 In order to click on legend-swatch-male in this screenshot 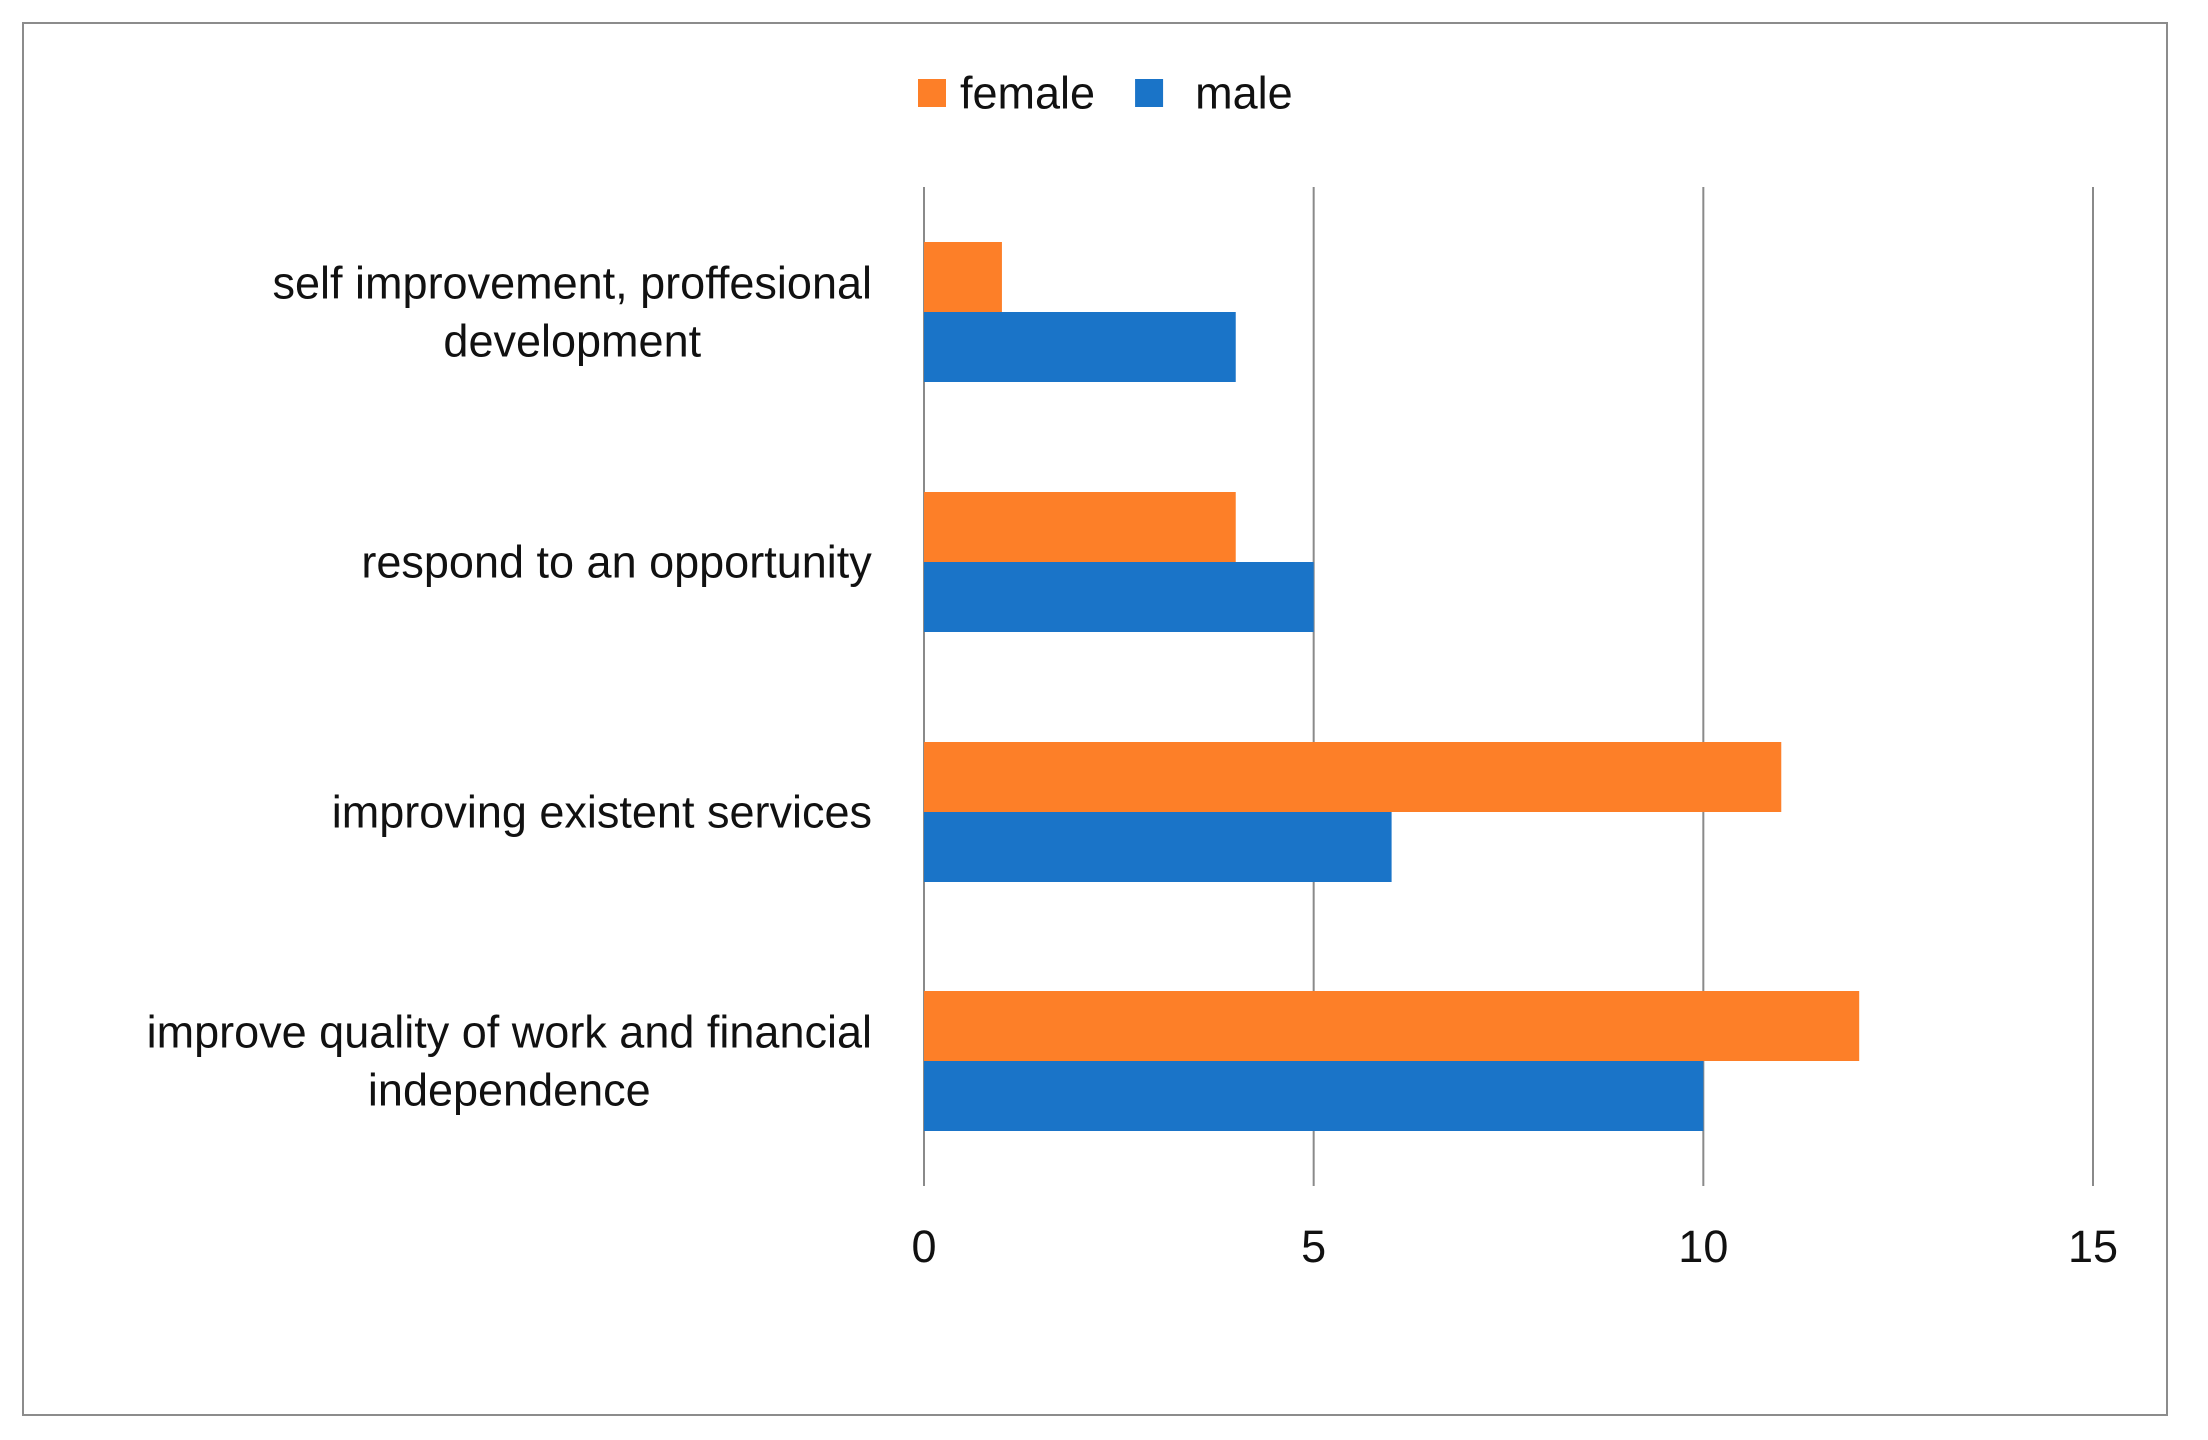, I will do `click(1149, 93)`.